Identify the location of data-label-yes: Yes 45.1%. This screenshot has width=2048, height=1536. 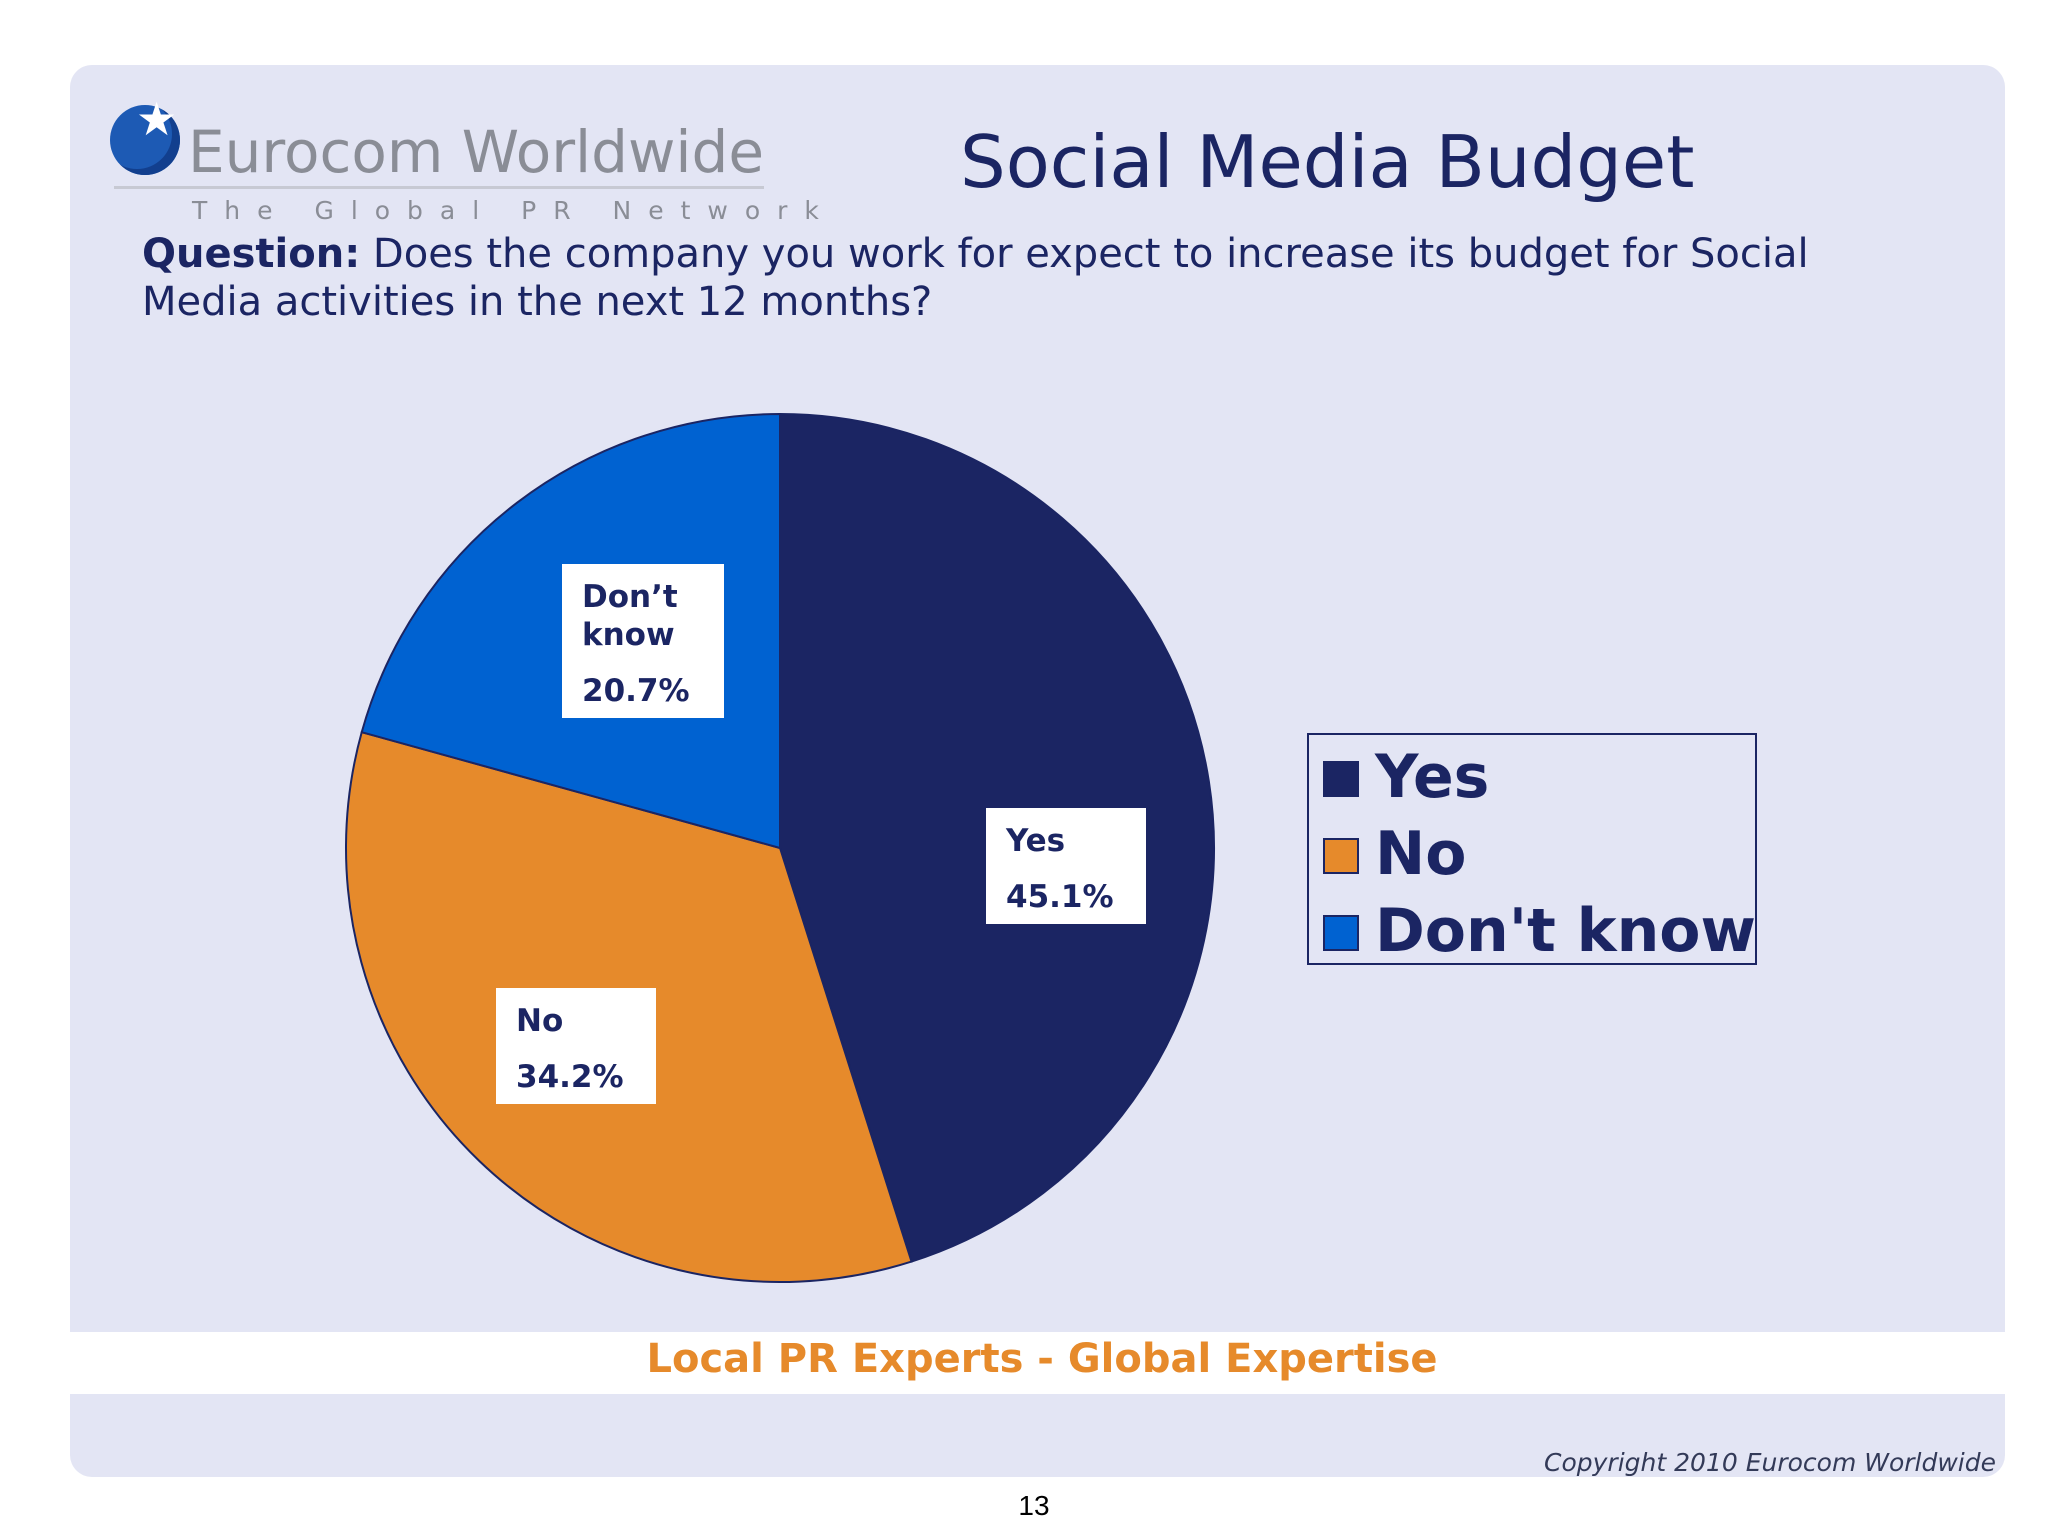
(1066, 866).